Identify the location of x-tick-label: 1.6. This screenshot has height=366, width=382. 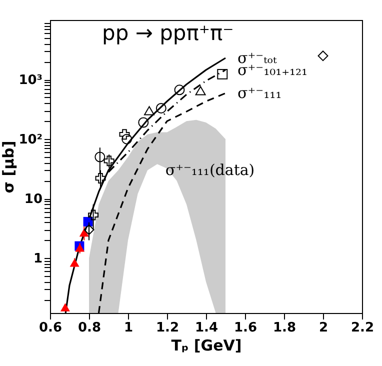
(246, 328).